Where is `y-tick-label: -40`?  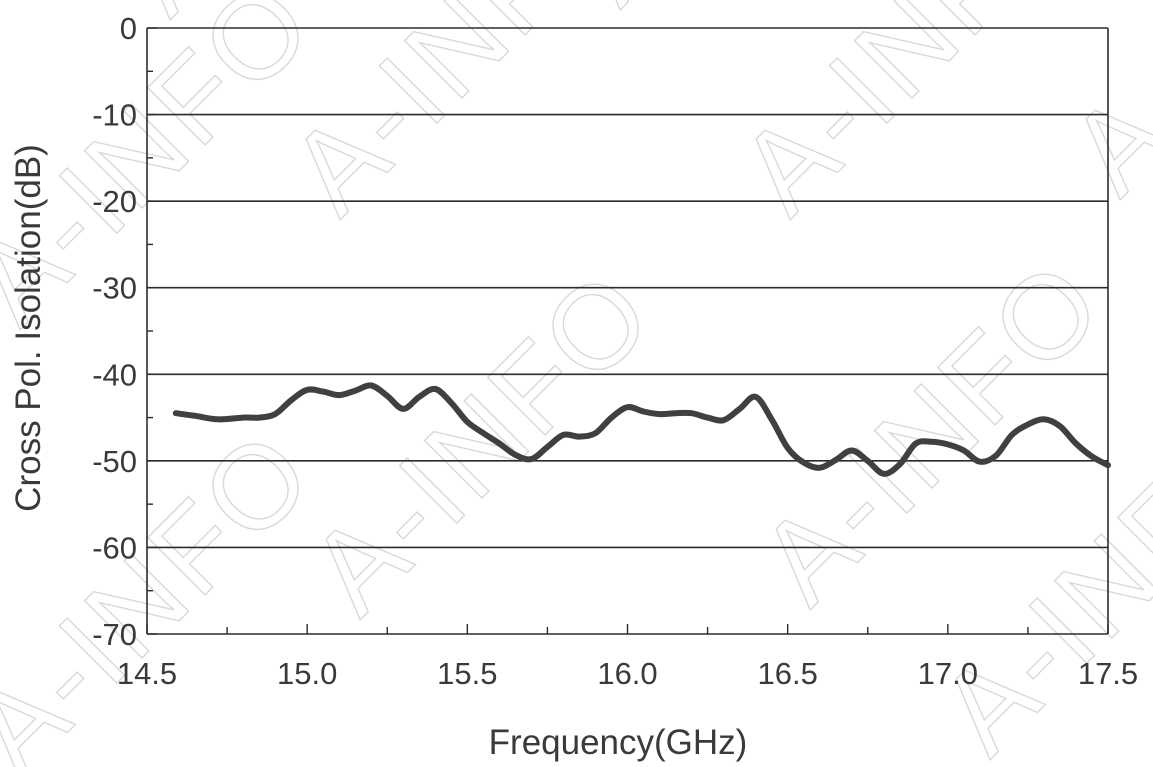
y-tick-label: -40 is located at coordinates (114, 374).